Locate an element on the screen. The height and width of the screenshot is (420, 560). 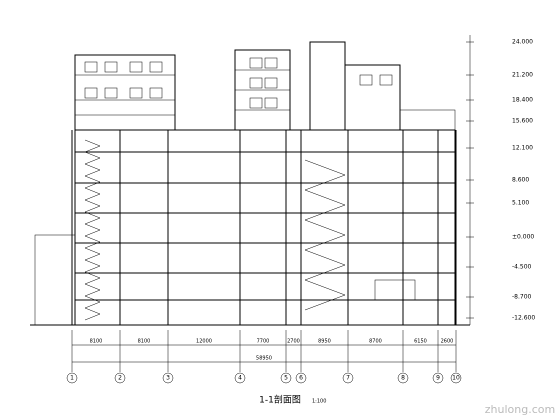
elevation-label: 18.400 is located at coordinates (522, 100).